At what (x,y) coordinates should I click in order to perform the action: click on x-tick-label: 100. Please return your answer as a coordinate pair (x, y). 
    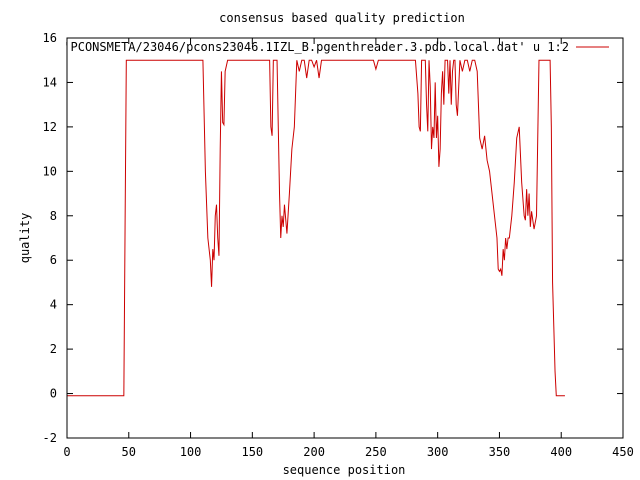
    Looking at the image, I should click on (191, 452).